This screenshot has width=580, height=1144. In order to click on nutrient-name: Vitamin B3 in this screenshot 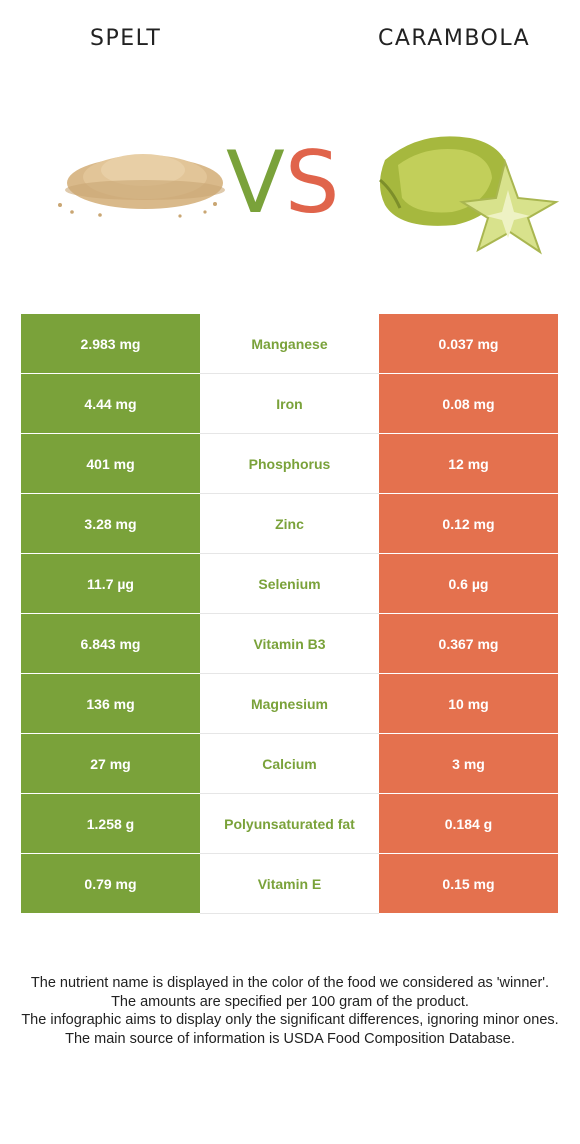, I will do `click(289, 643)`.